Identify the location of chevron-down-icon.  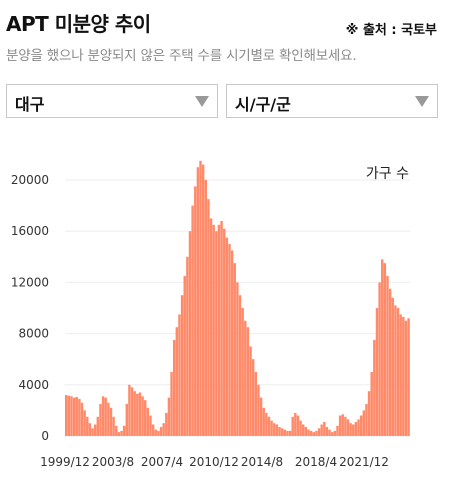
(422, 101).